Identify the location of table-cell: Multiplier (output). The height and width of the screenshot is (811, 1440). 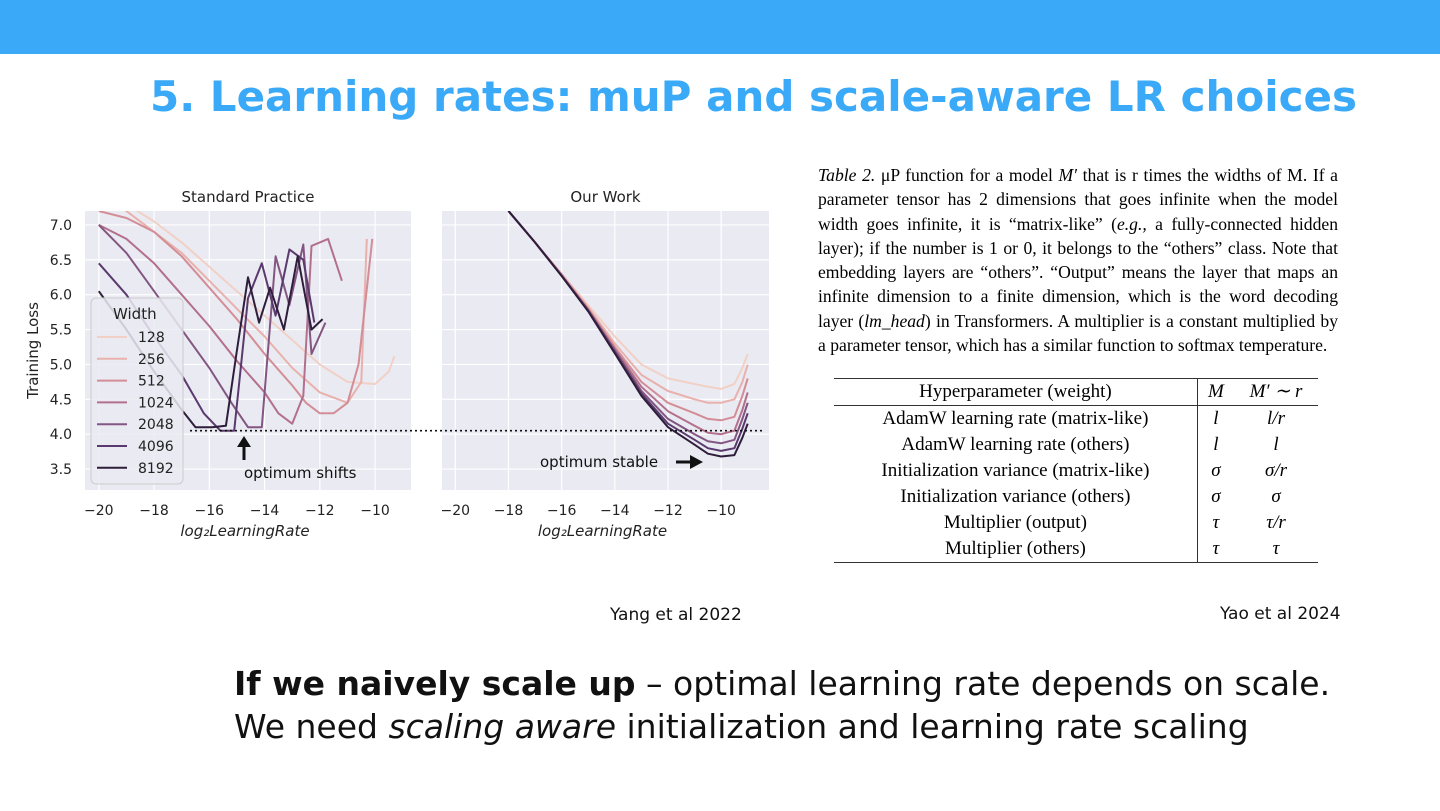
(1016, 523).